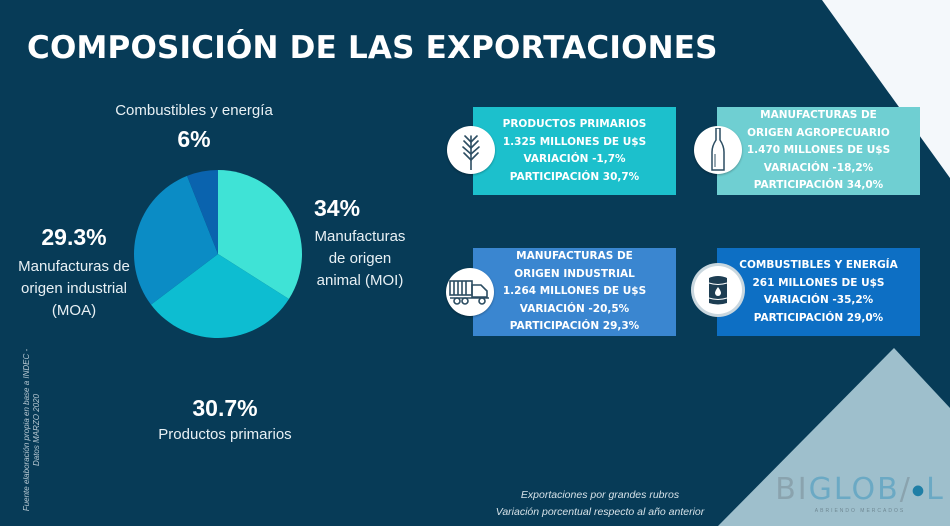 The image size is (950, 526). Describe the element at coordinates (818, 317) in the screenshot. I see `card-line: PARTICIPACIÓN 29,0%` at that location.